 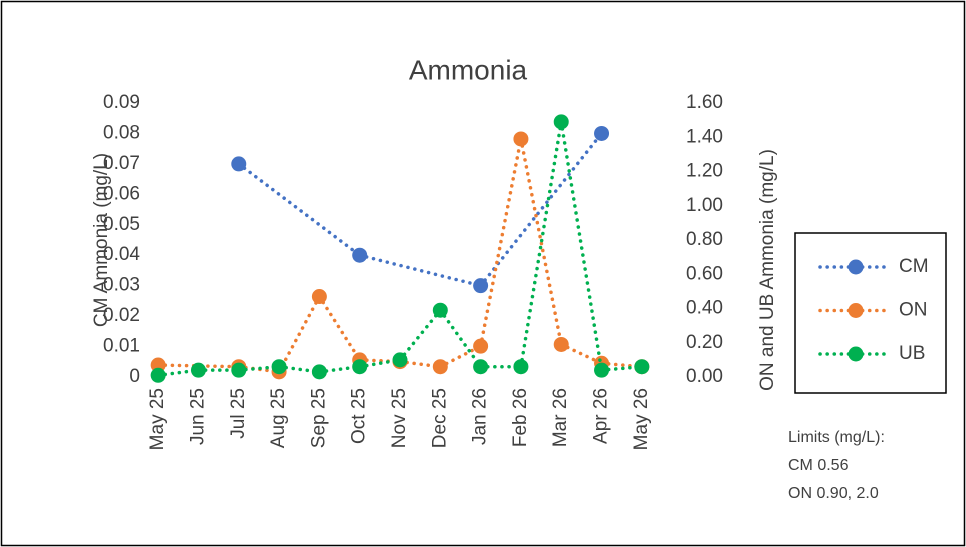 I want to click on y-tick-label: 0.07, so click(x=121, y=163).